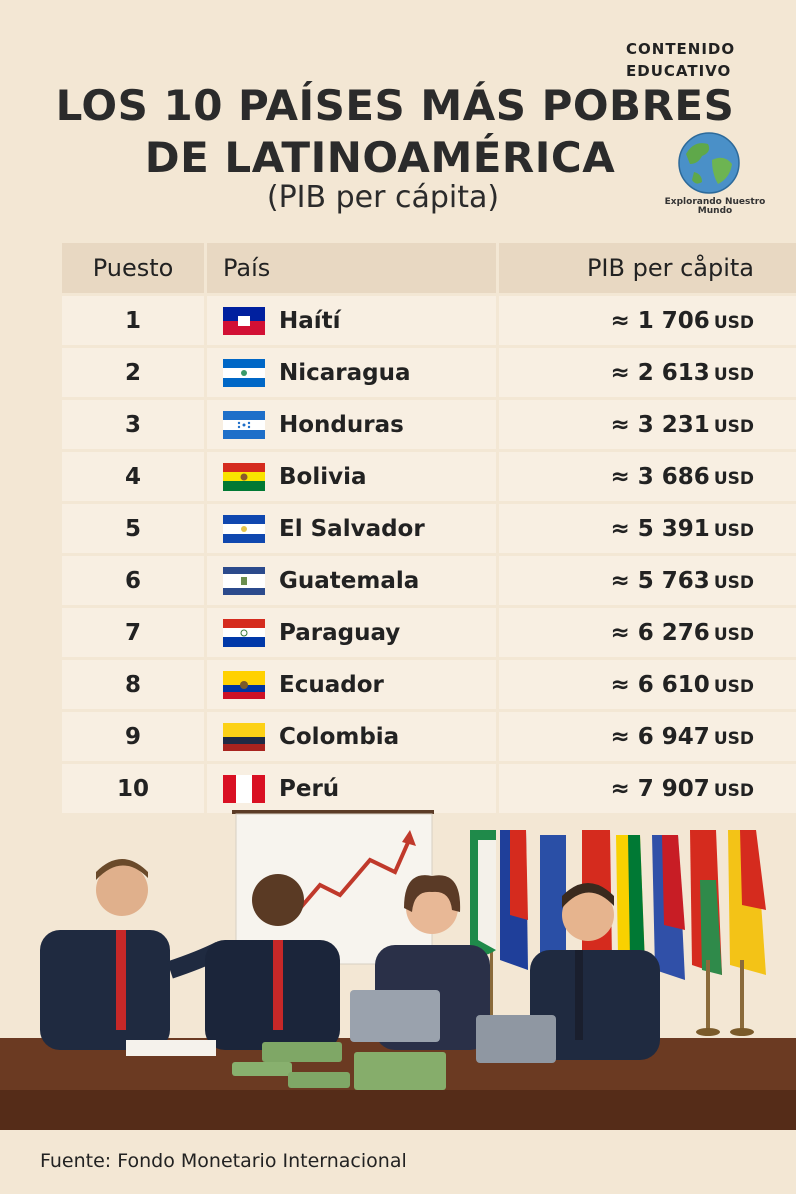 The height and width of the screenshot is (1194, 796). I want to click on gdp-cell: ≈ 3 686 USD, so click(647, 476).